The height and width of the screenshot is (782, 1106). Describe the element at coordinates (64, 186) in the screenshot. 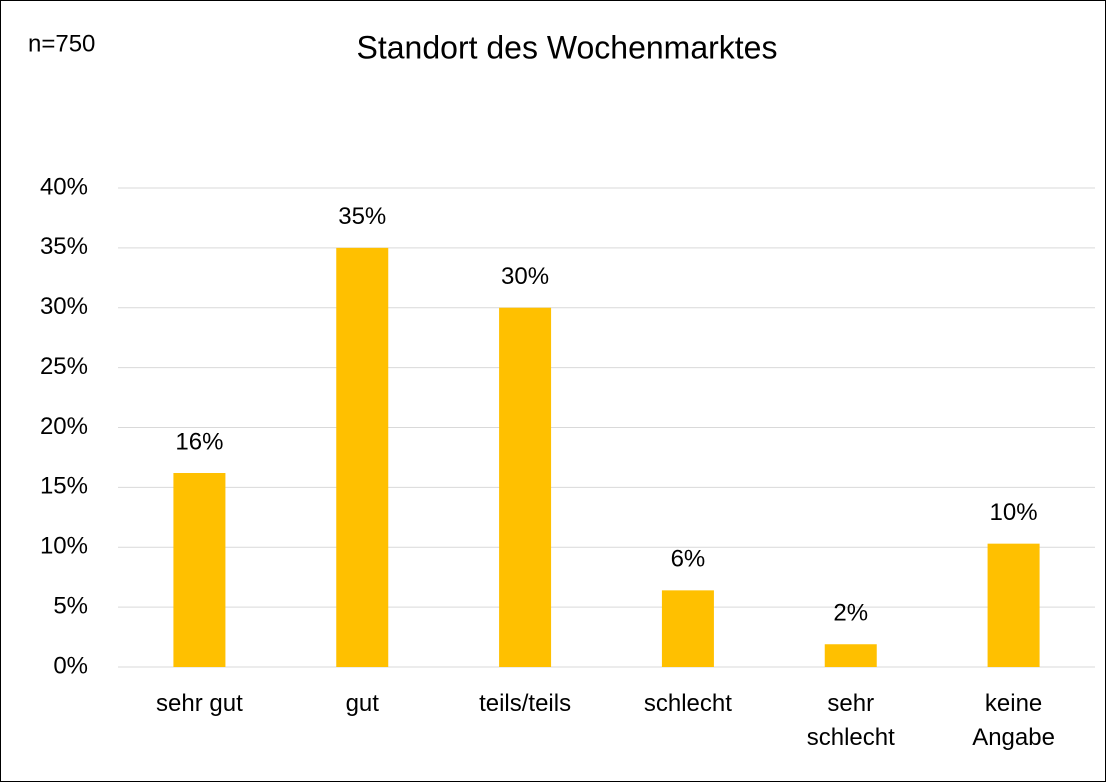

I see `y-tick-label: 40%` at that location.